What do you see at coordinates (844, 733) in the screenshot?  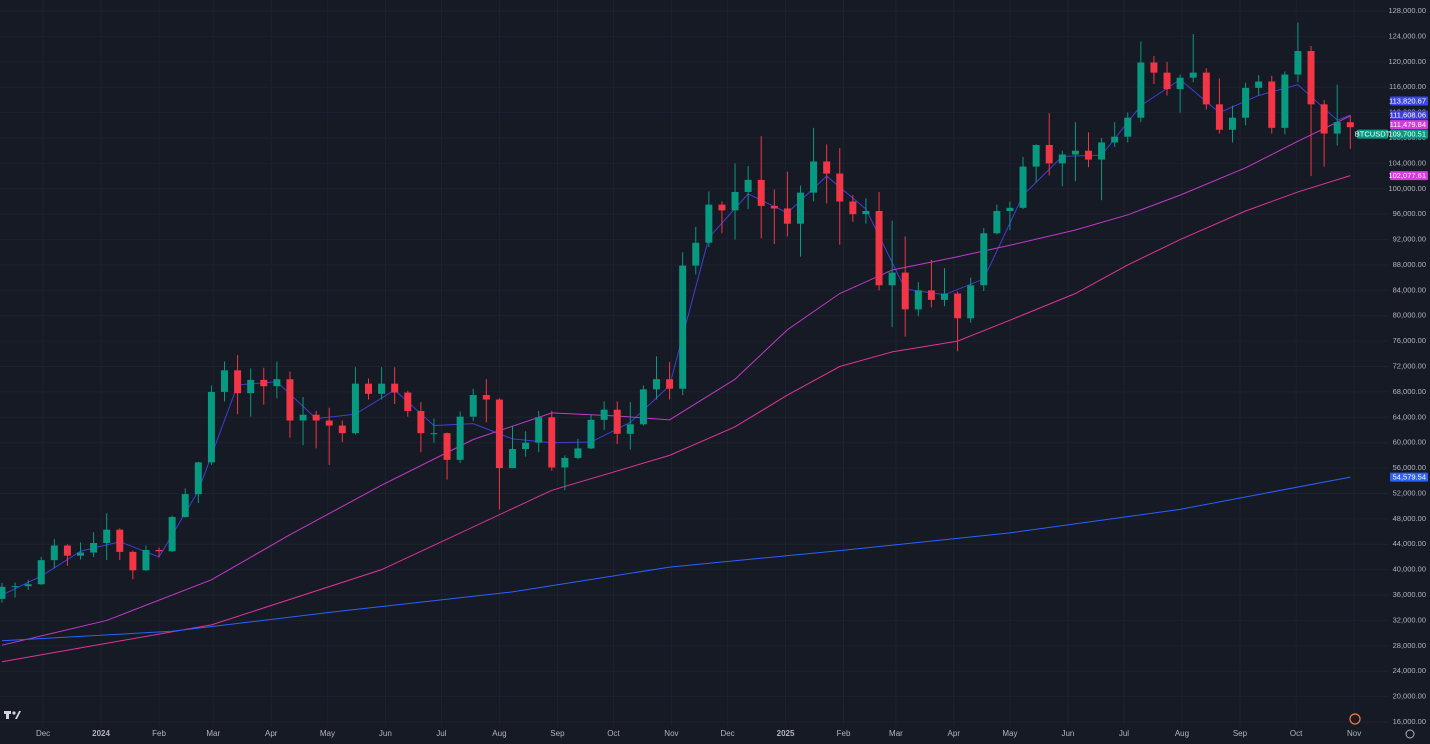 I see `x-tick-label: Feb` at bounding box center [844, 733].